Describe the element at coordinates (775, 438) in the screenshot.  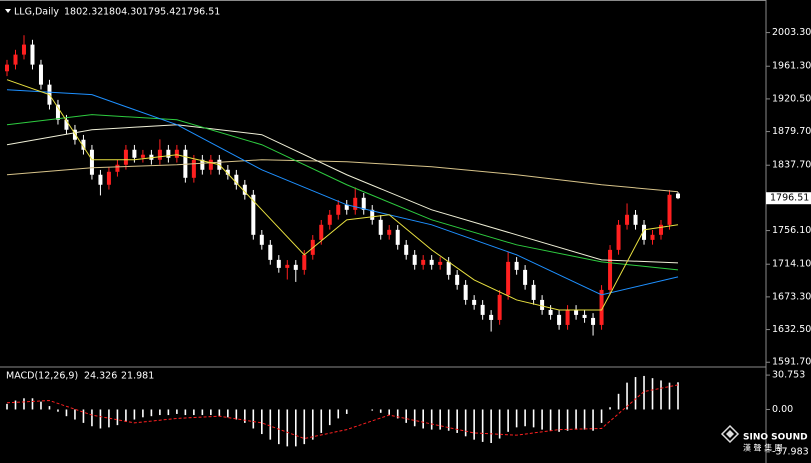
I see `brand-name: SINO SOUND` at that location.